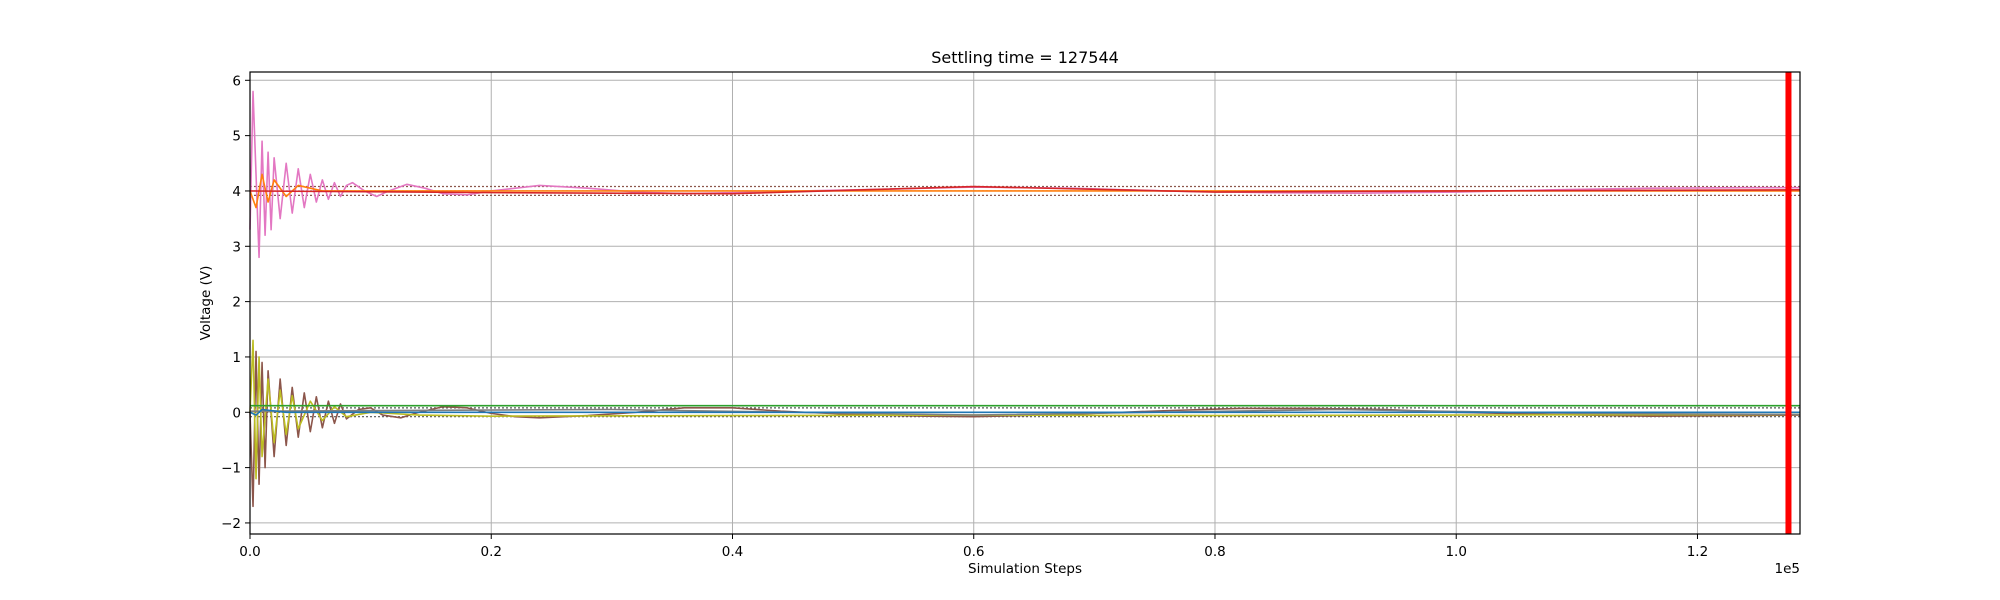 Image resolution: width=2000 pixels, height=600 pixels. Describe the element at coordinates (1787, 569) in the screenshot. I see `x-axis-offset-text: 1e5` at that location.